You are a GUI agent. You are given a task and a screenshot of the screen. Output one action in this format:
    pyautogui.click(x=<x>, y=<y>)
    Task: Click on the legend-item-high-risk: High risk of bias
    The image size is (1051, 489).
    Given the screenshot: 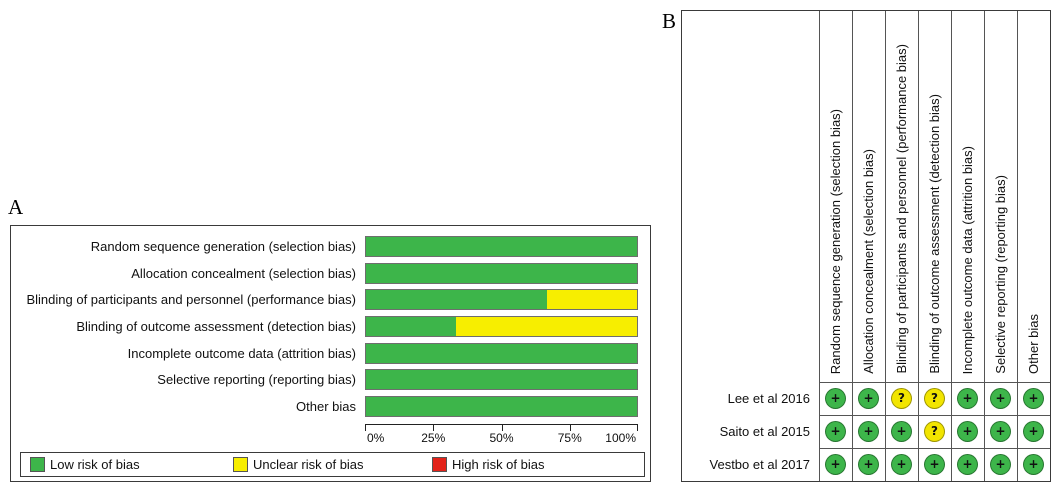 What is the action you would take?
    pyautogui.click(x=527, y=464)
    